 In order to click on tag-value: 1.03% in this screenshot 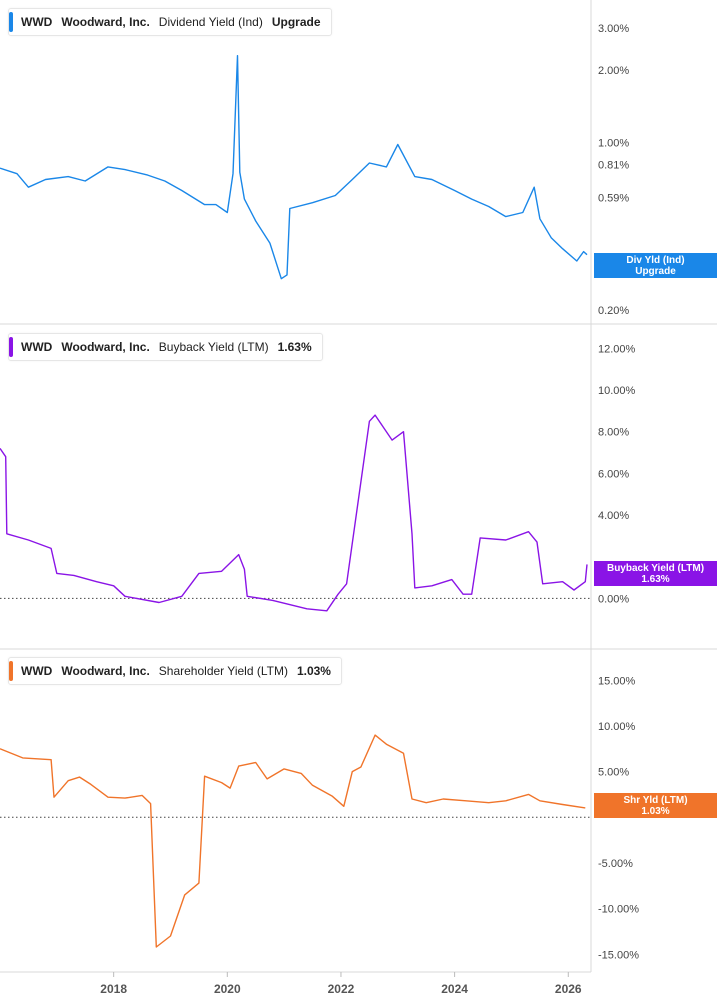, I will do `click(655, 811)`.